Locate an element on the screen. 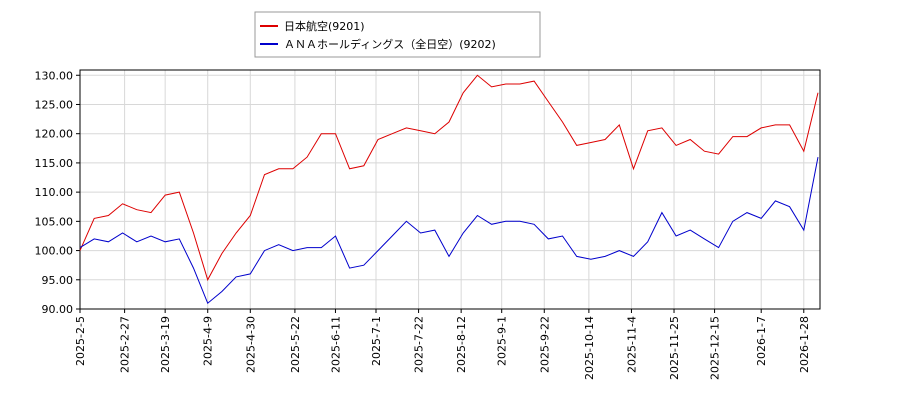 Image resolution: width=900 pixels, height=400 pixels. x-tick-label: 2025-3-19 is located at coordinates (165, 344).